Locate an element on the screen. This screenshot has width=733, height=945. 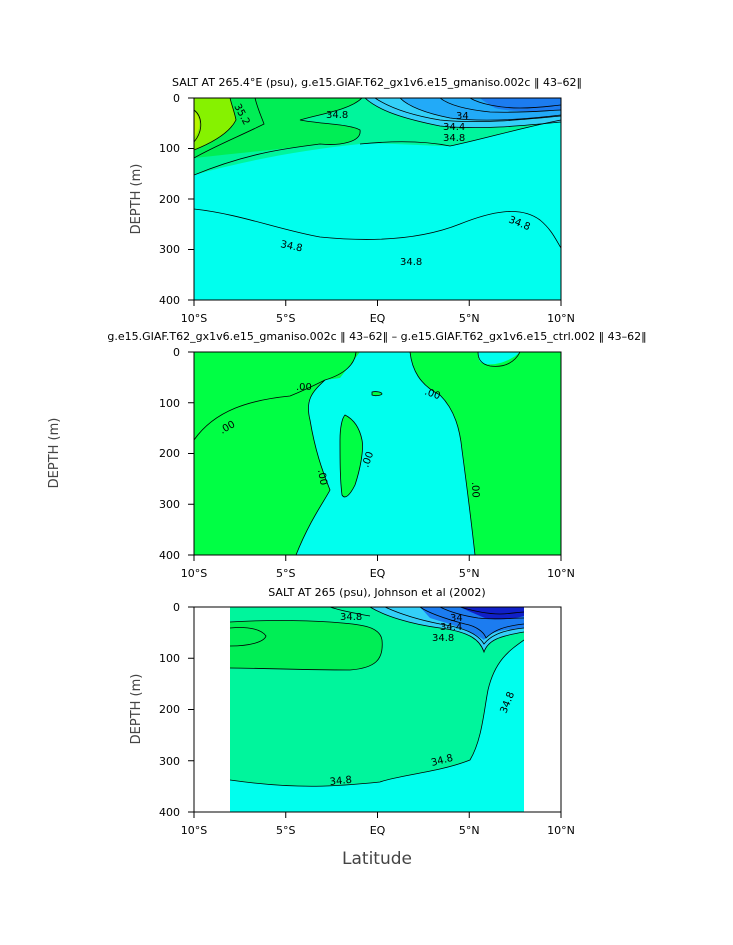
panel-2-xticks: 10°S 5°S EQ 5°N 10°N is located at coordinates (378, 567).